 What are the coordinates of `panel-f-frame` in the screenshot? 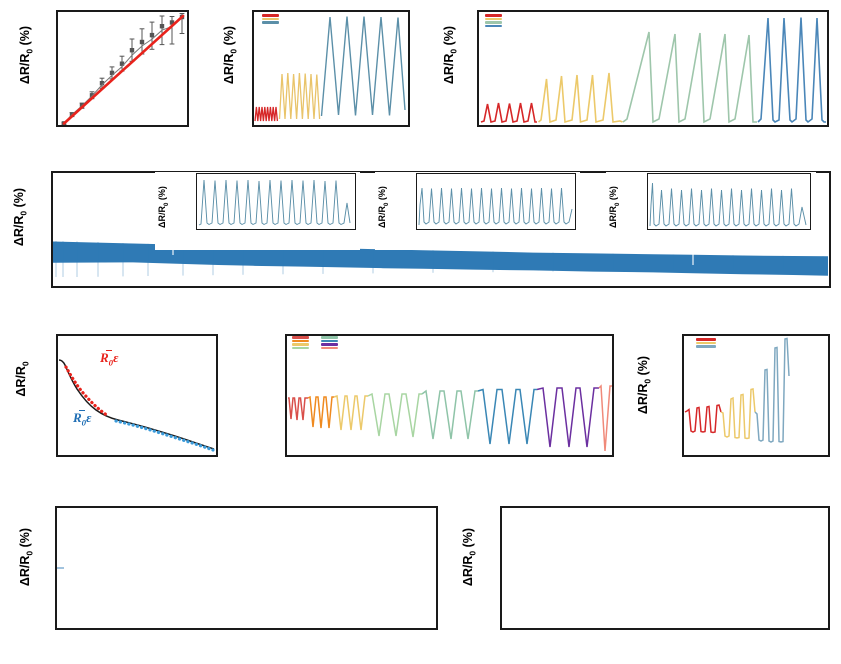 It's located at (449, 395).